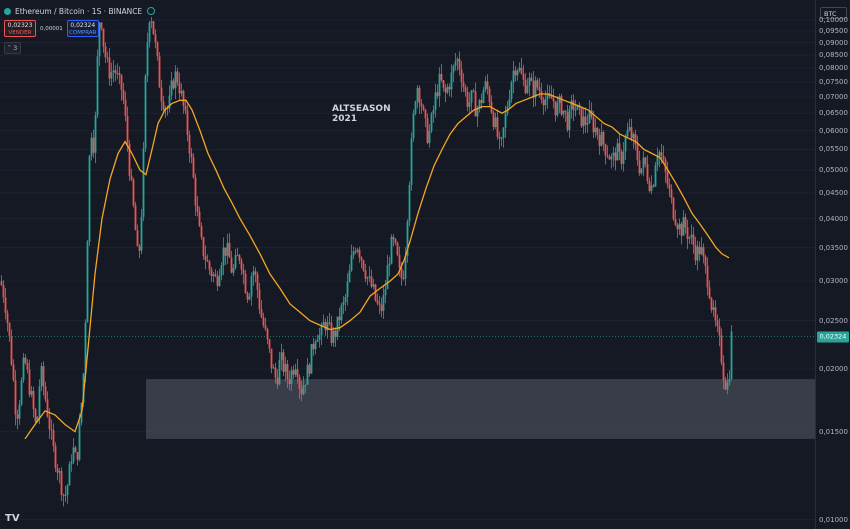  What do you see at coordinates (833, 149) in the screenshot?
I see `axis-tick-label: 0,05500` at bounding box center [833, 149].